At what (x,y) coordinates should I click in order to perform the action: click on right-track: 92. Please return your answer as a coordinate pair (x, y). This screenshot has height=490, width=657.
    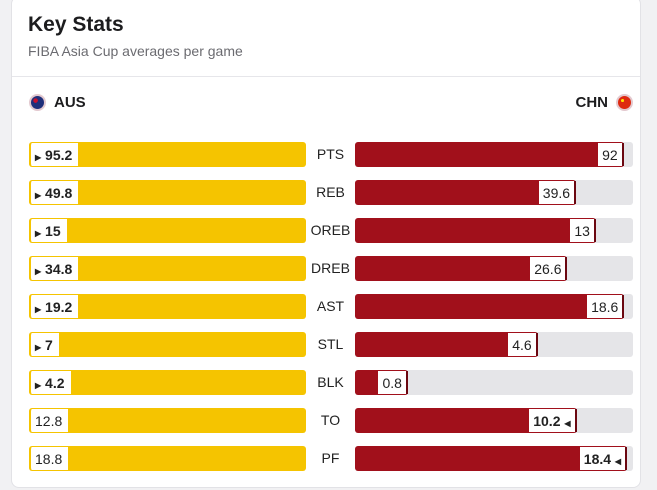
    Looking at the image, I should click on (494, 154).